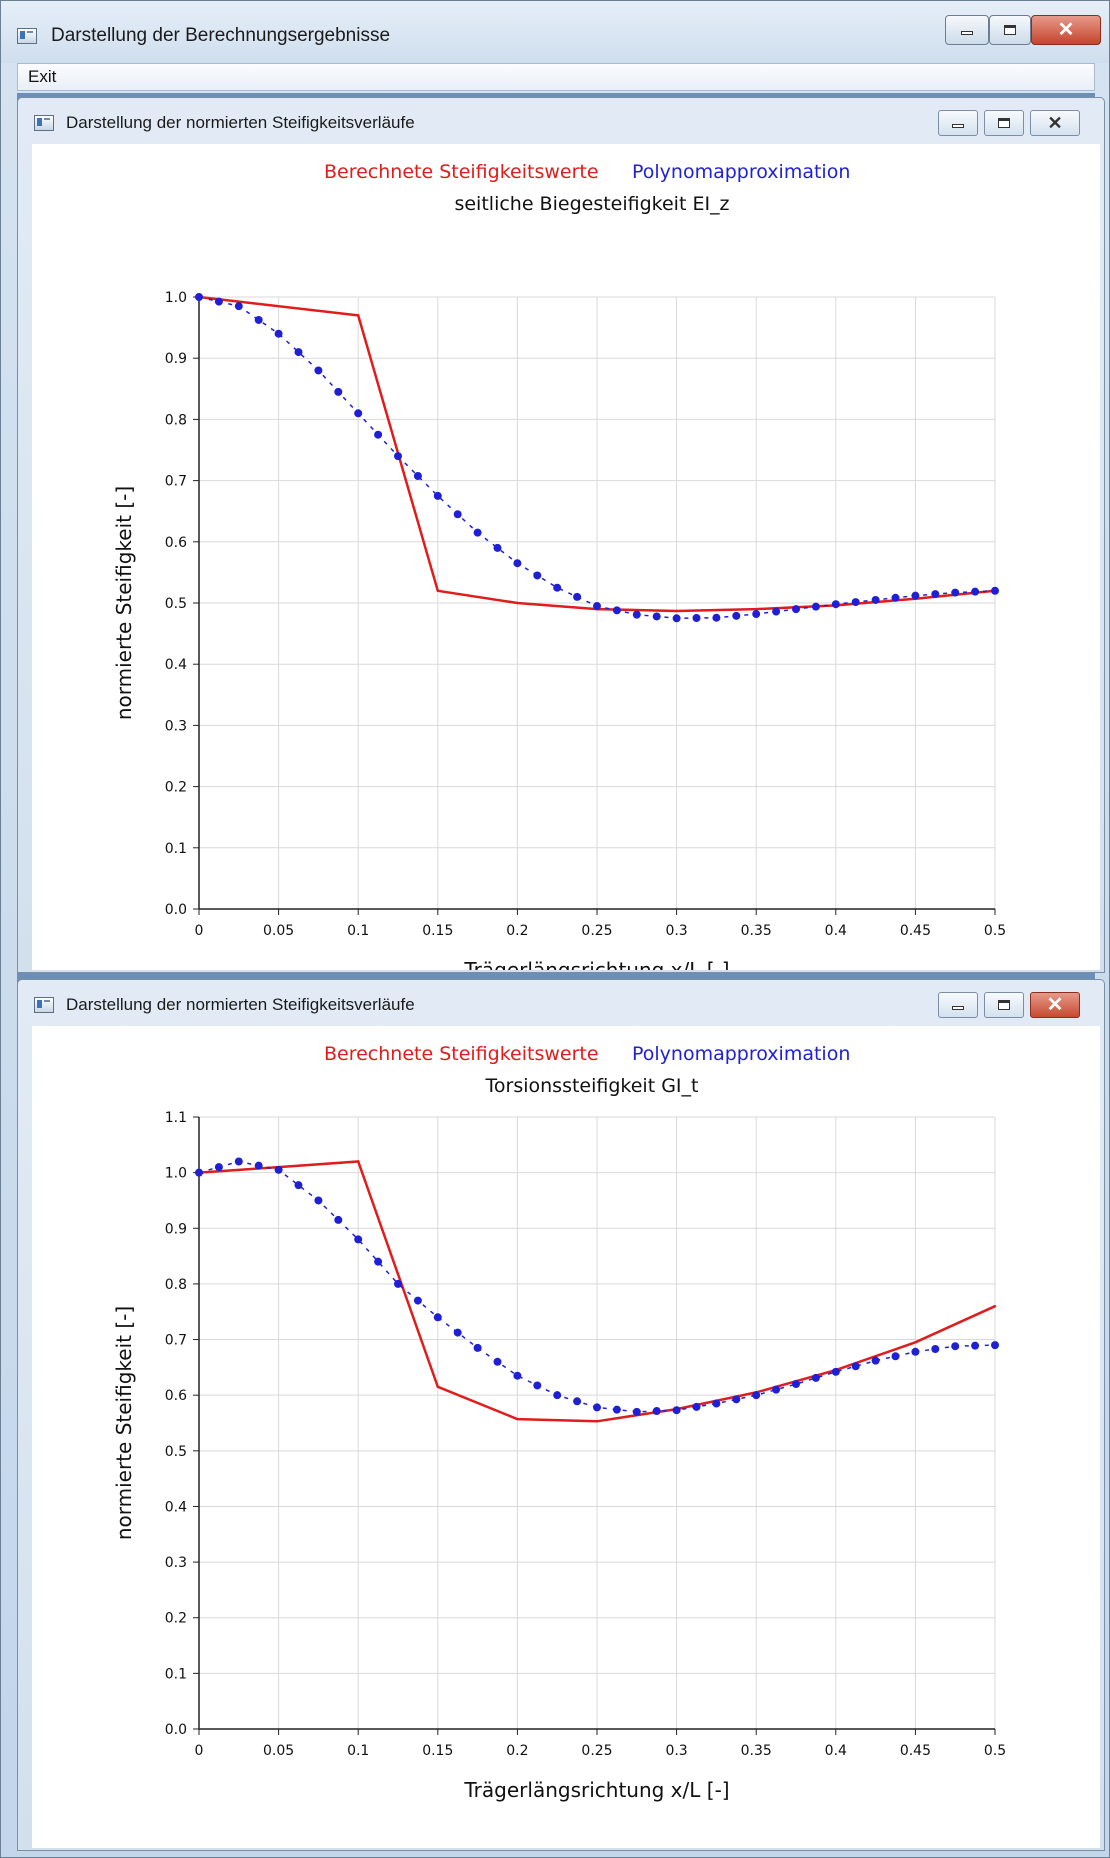 The image size is (1110, 1858). I want to click on y-tick-label: 0.0, so click(176, 1730).